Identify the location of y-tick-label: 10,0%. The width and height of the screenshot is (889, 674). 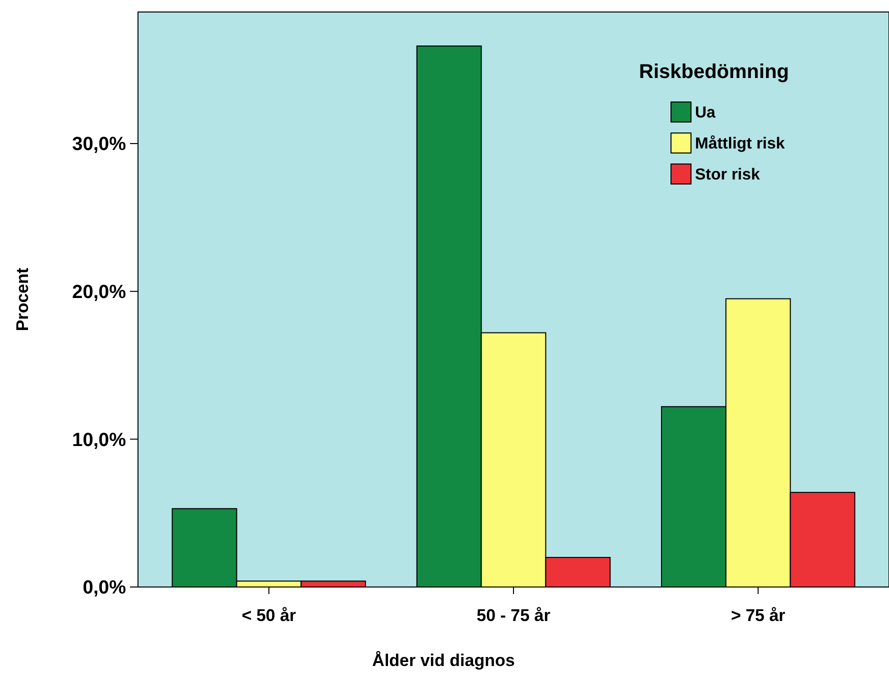
(99, 440).